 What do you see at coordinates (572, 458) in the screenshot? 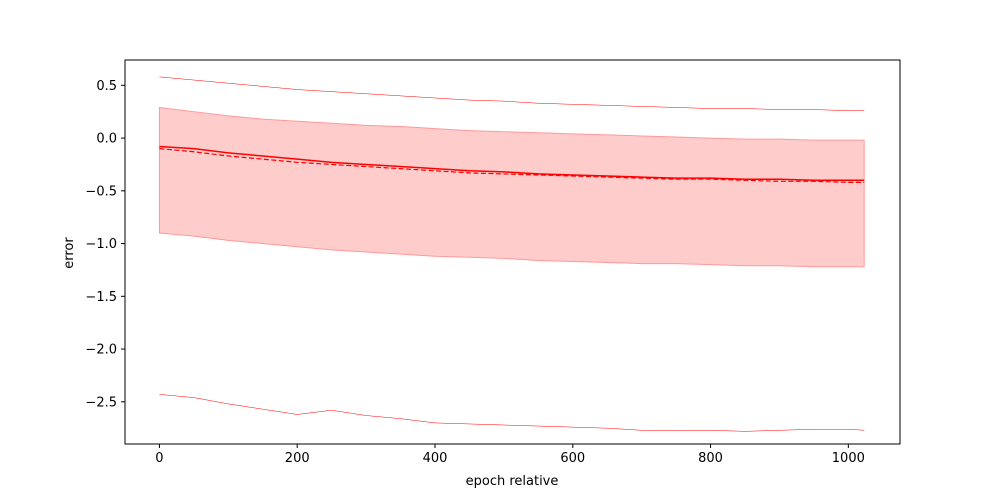
I see `x-tick-label: 600` at bounding box center [572, 458].